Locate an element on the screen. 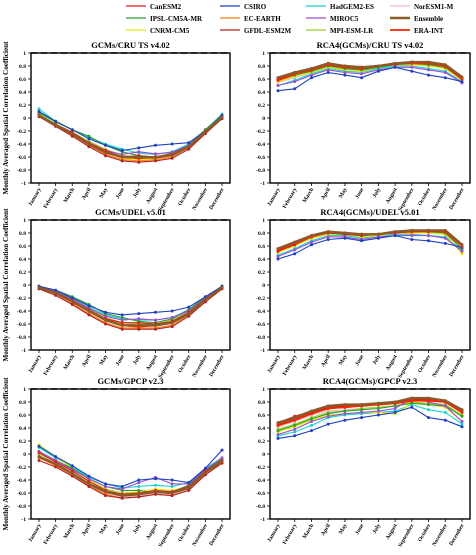 The image size is (476, 555). x-tick-label: June is located at coordinates (359, 360).